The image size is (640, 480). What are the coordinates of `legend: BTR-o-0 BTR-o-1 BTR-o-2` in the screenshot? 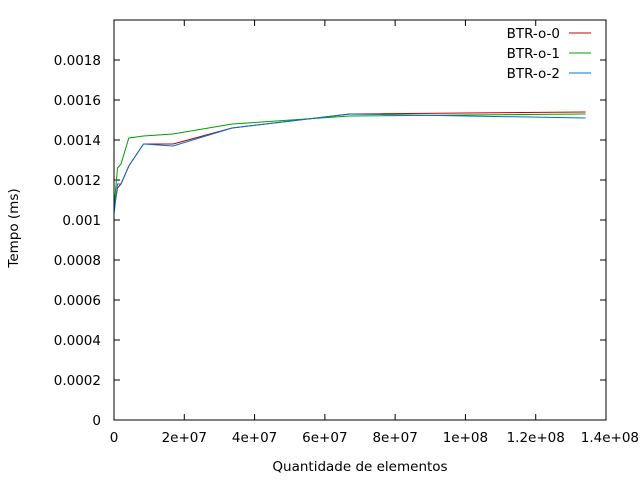 It's located at (549, 54).